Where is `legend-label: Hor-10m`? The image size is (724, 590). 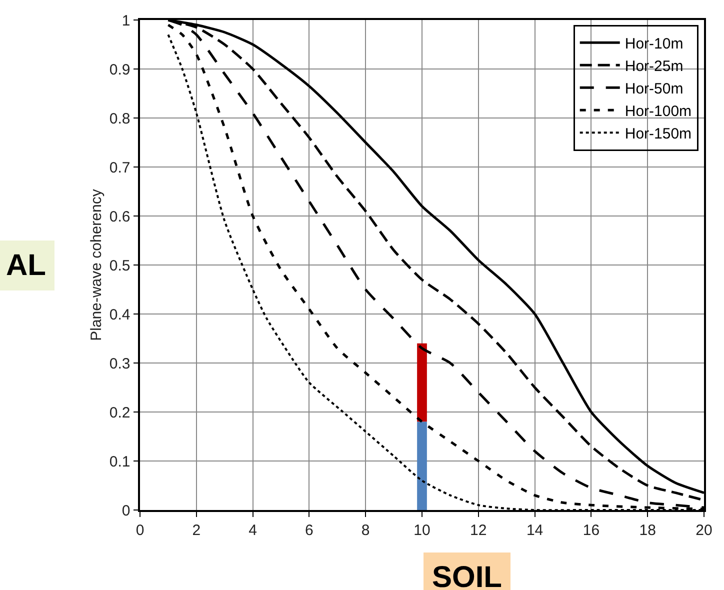
legend-label: Hor-10m is located at coordinates (654, 44).